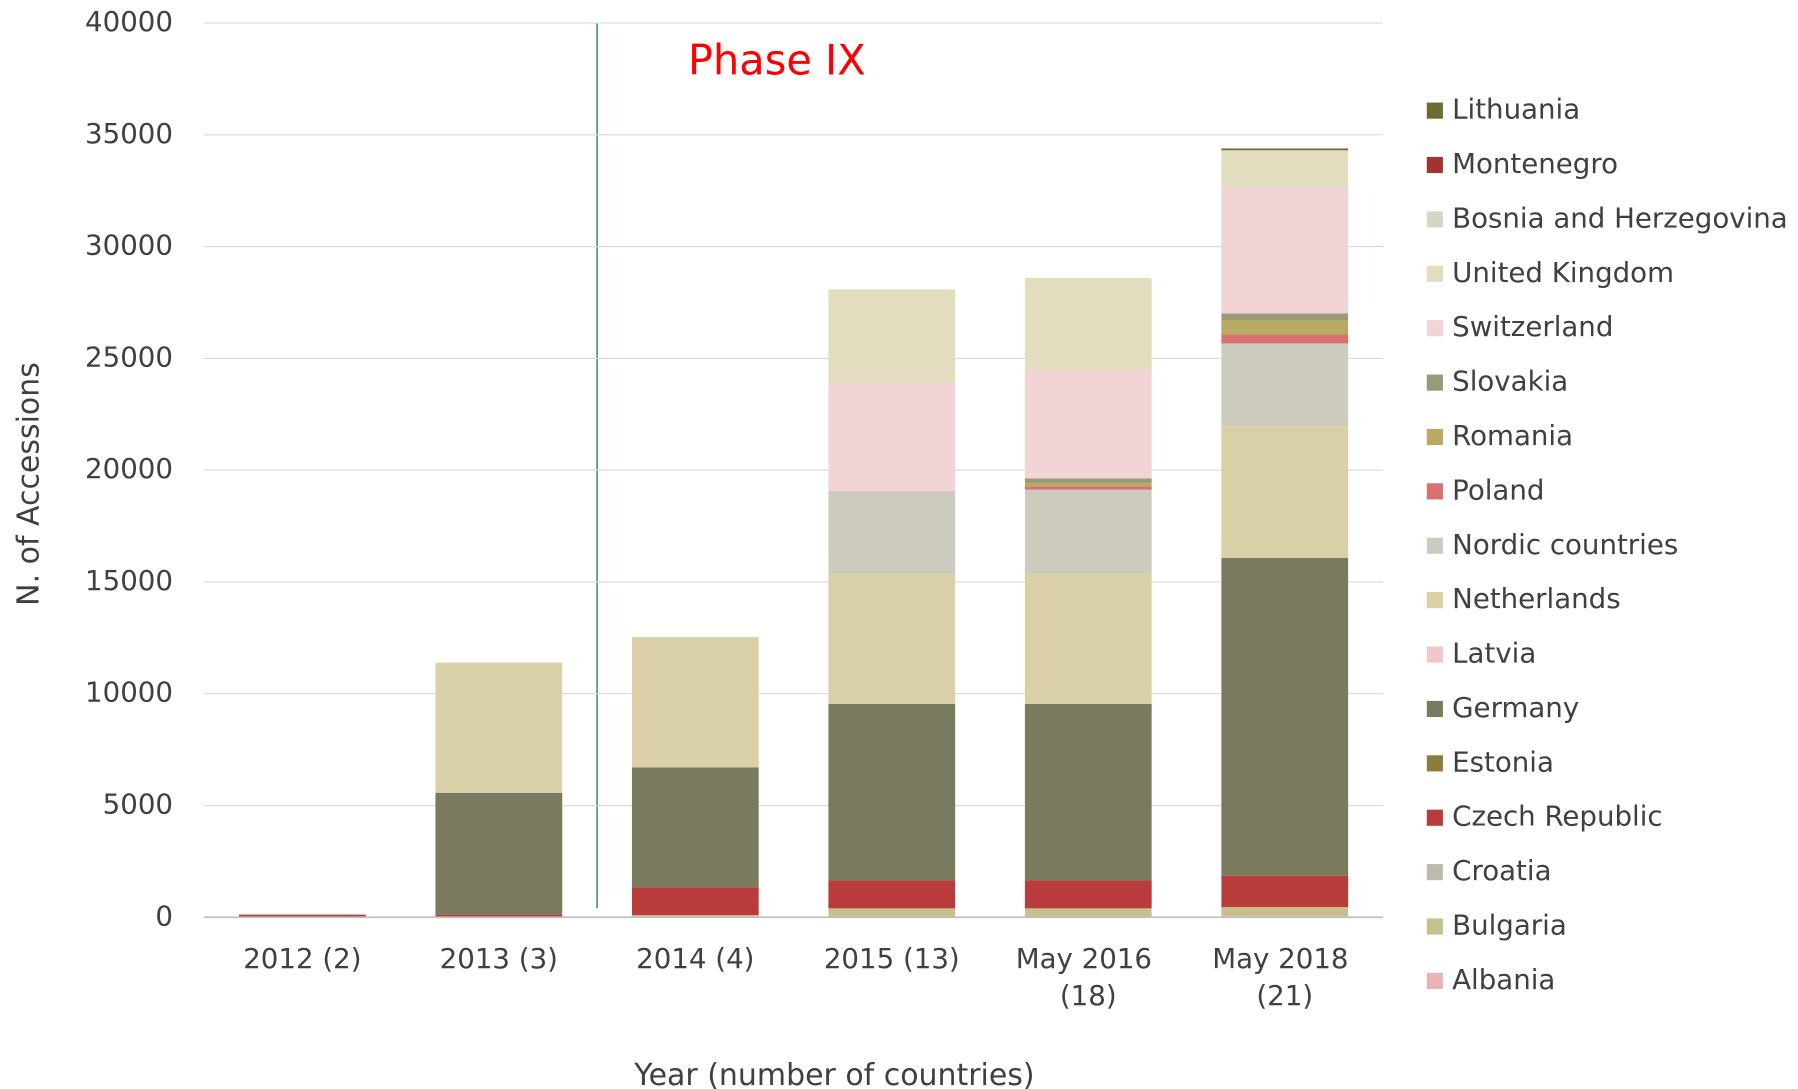 This screenshot has height=1089, width=1798. Describe the element at coordinates (1498, 489) in the screenshot. I see `legend-label: Poland` at that location.